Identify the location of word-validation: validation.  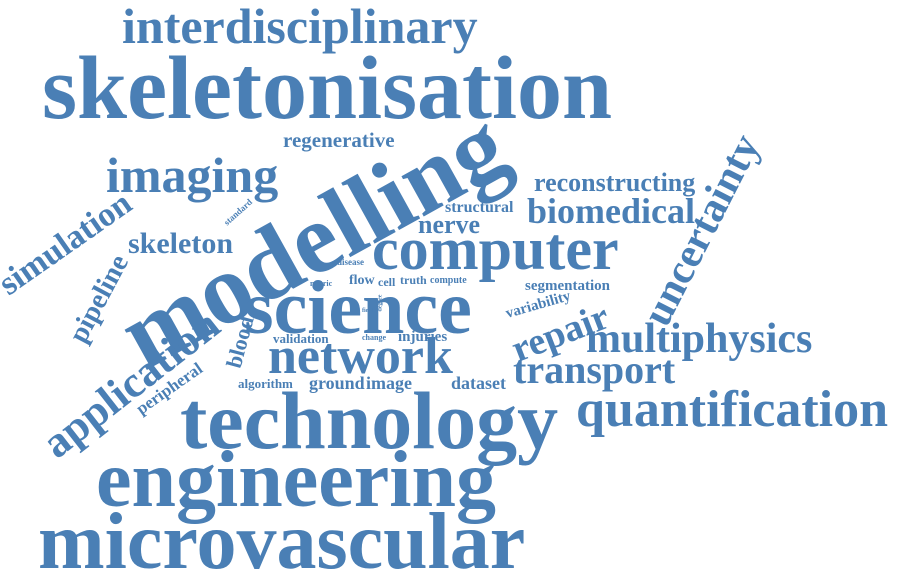
(301, 338).